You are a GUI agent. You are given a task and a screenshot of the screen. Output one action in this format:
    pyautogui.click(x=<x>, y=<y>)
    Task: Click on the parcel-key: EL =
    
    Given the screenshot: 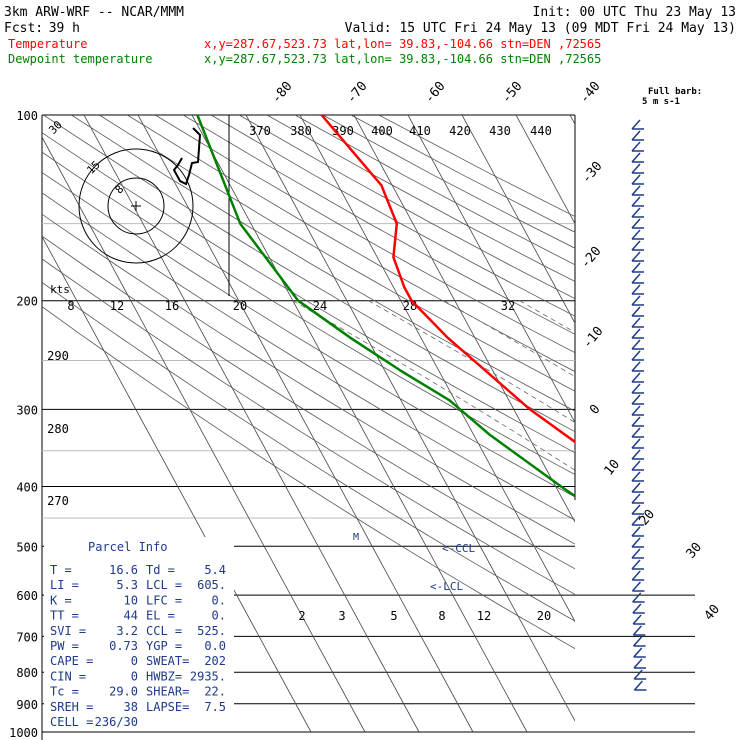 What is the action you would take?
    pyautogui.click(x=160, y=616)
    